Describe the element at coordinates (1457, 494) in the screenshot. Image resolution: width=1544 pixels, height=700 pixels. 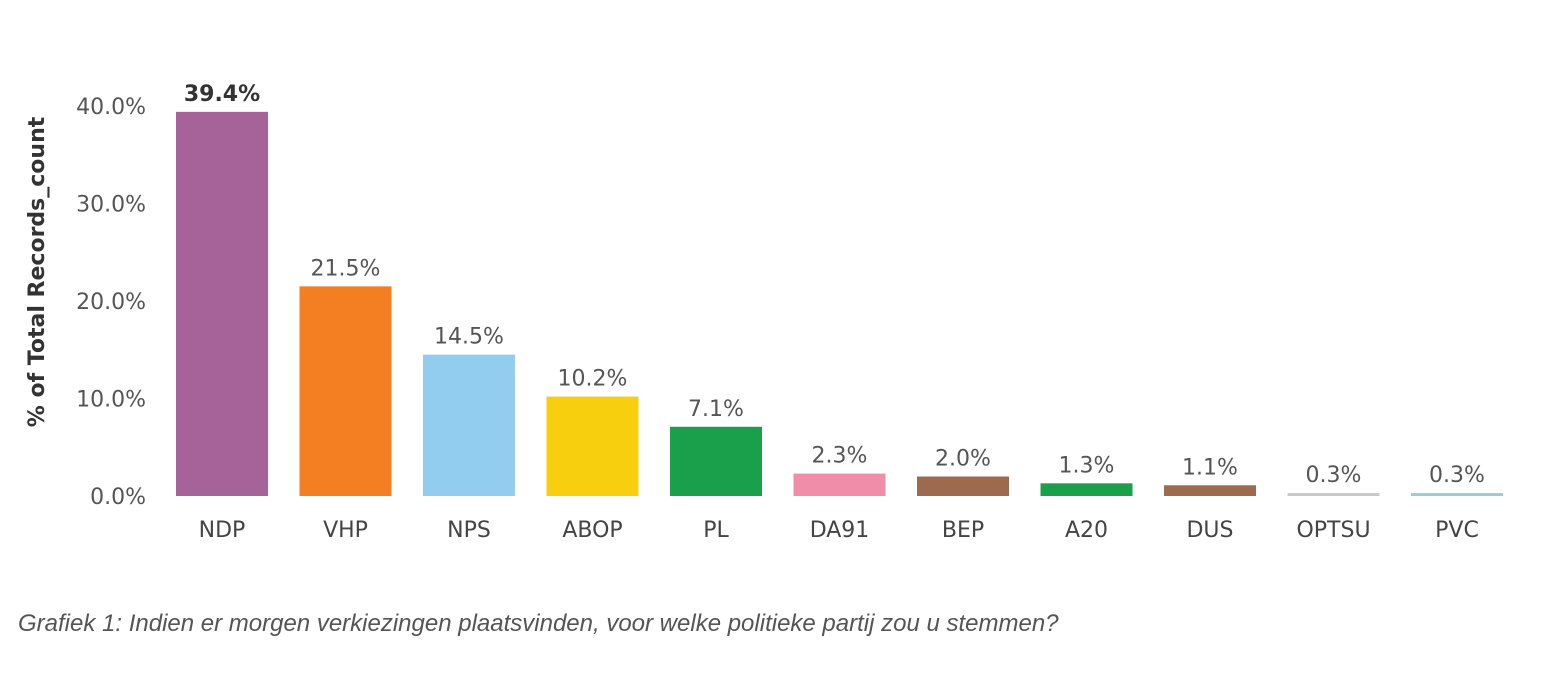
I see `bar-pvc` at that location.